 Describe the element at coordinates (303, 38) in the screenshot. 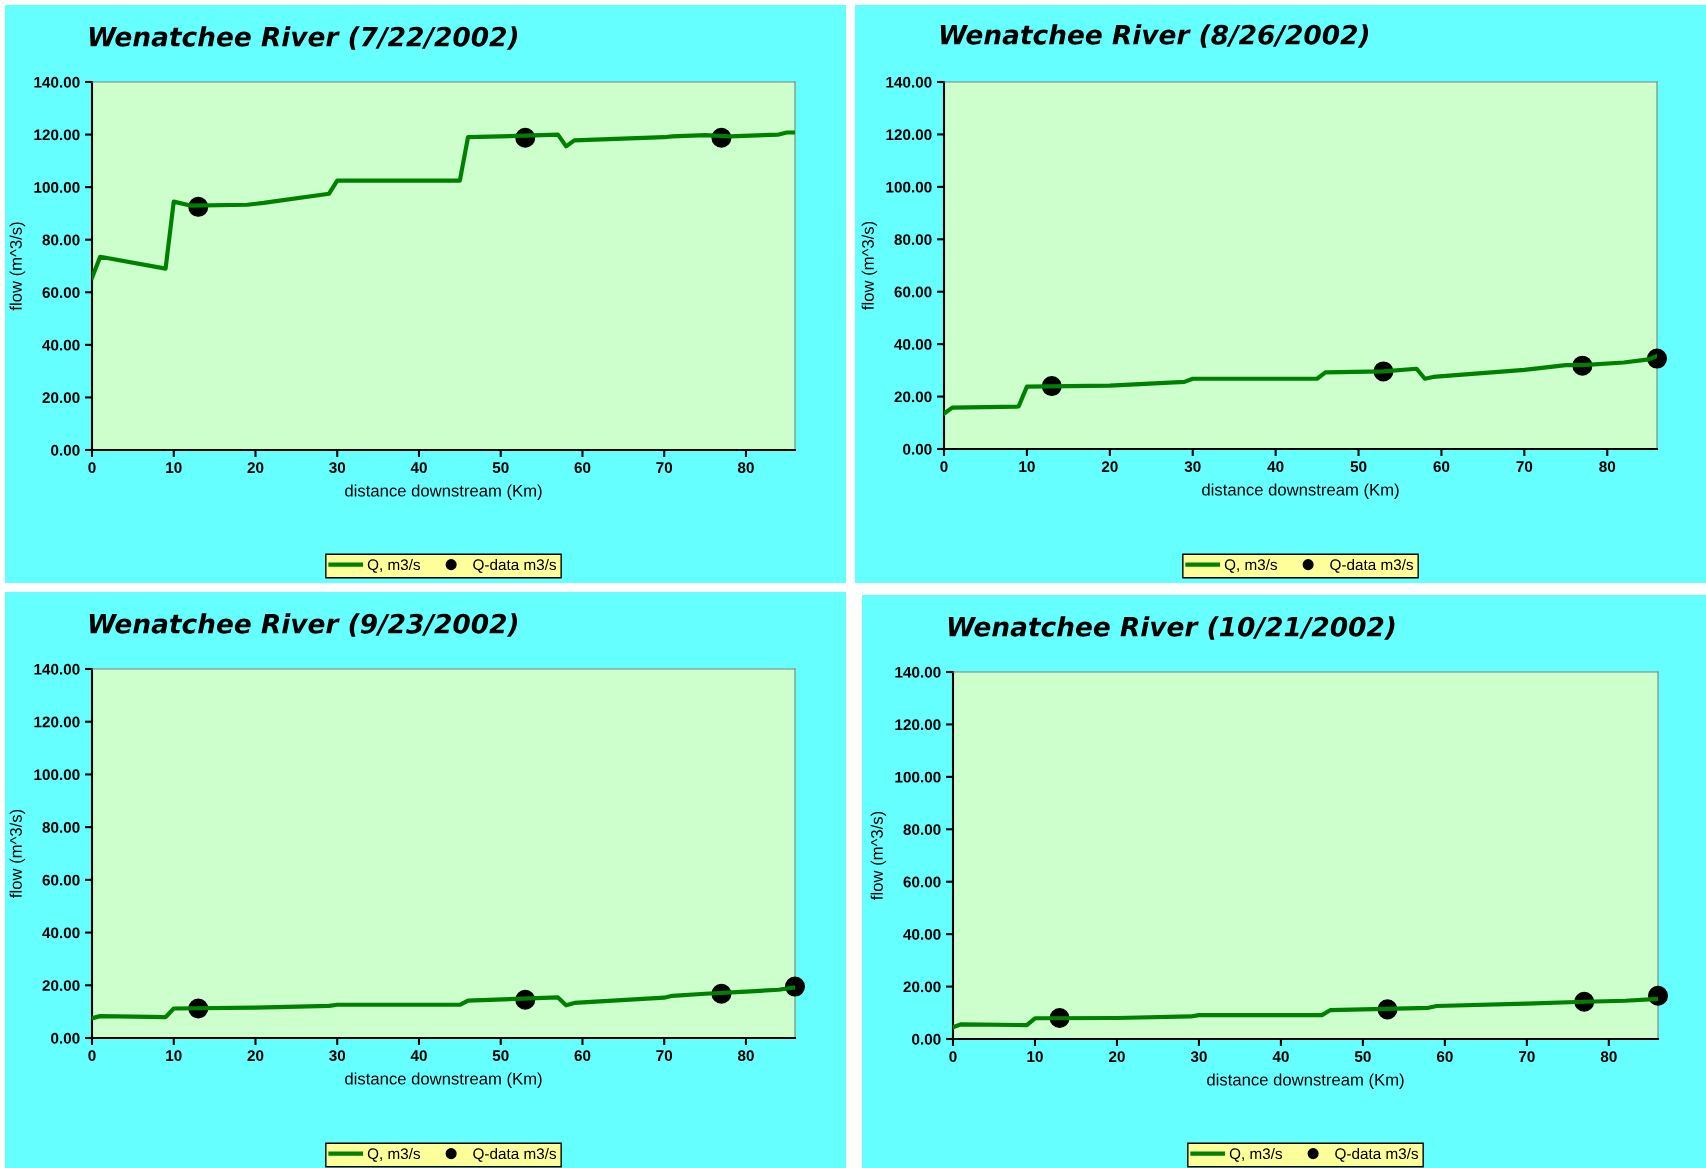

I see `chart-title: Wenatchee River (7/22/2002)` at that location.